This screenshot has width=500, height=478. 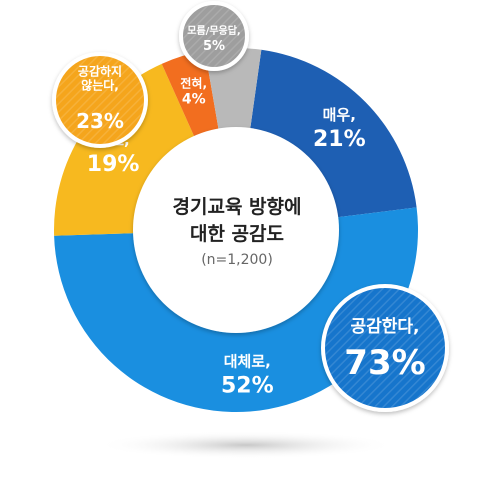 I want to click on center-title-group: 경기교육 방향에 대한 공감도 (n=1,200), so click(x=237, y=232).